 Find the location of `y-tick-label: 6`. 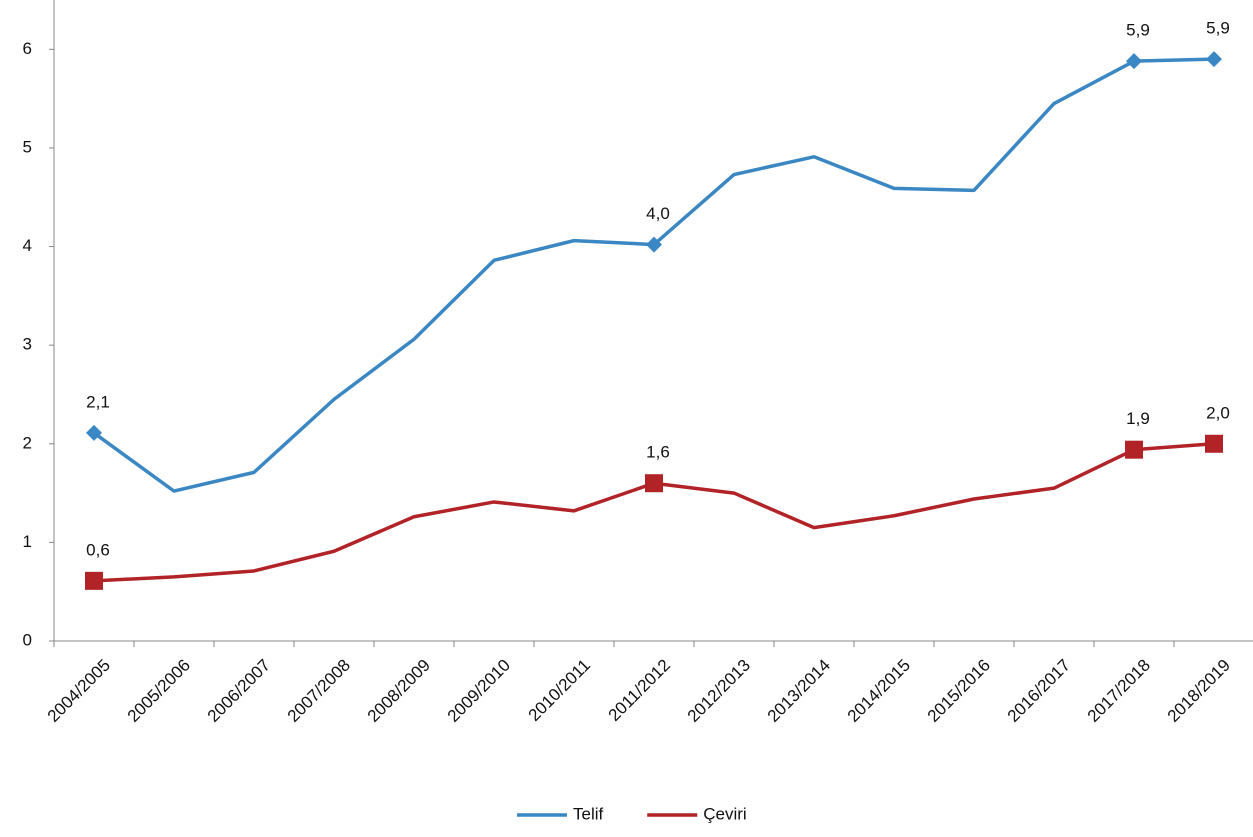

y-tick-label: 6 is located at coordinates (27, 48).